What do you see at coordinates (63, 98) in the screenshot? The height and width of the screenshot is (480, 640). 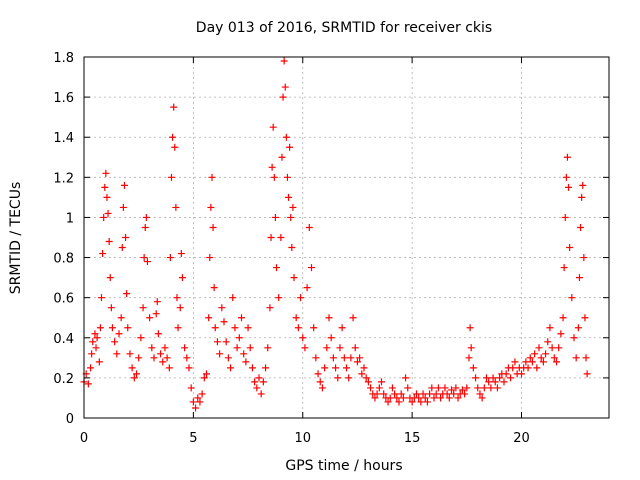 I see `y-tick-label: 1.6` at bounding box center [63, 98].